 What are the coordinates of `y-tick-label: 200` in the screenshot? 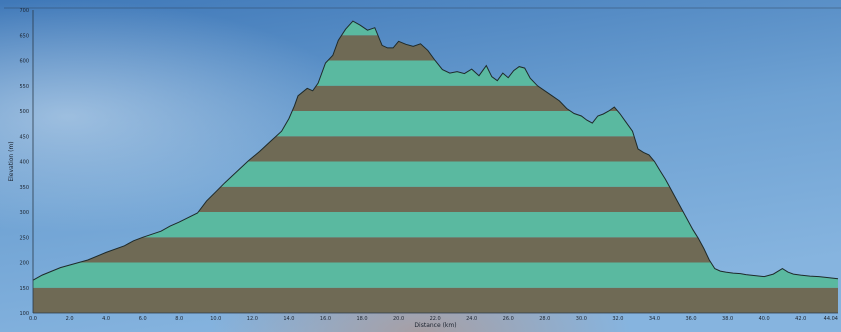 It's located at (24, 264).